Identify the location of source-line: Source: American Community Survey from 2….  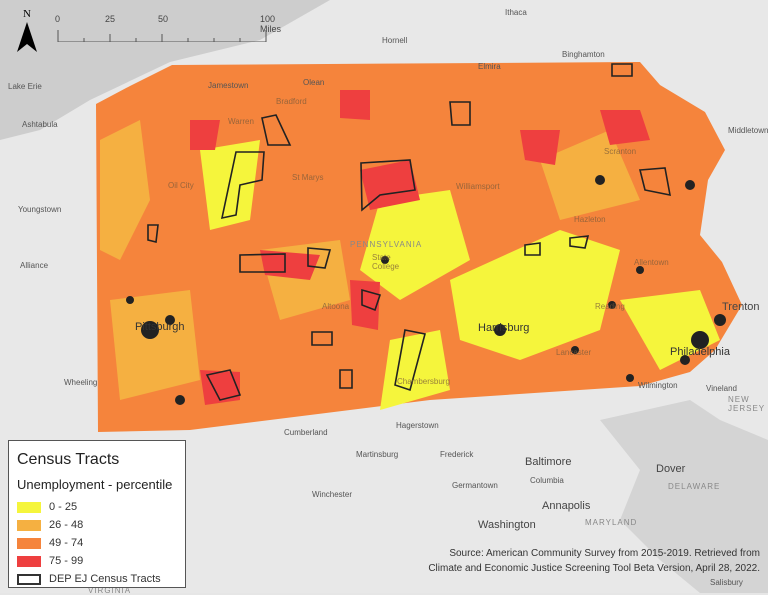
(604, 553).